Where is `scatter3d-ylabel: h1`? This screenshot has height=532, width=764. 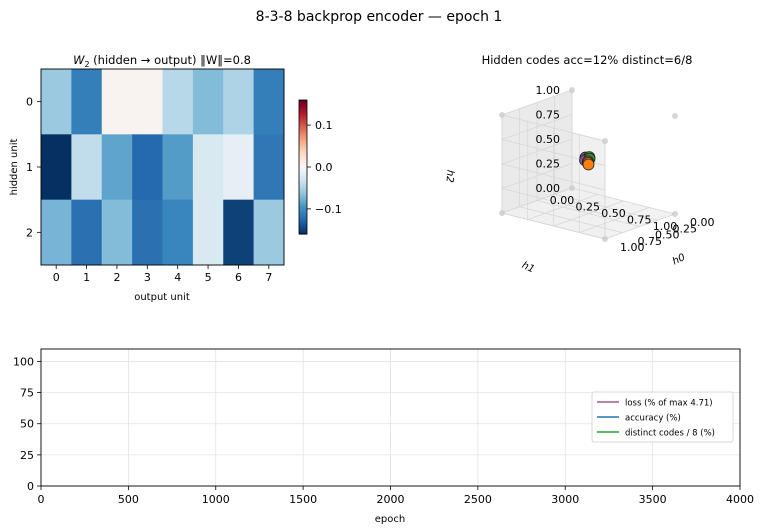 scatter3d-ylabel: h1 is located at coordinates (528, 267).